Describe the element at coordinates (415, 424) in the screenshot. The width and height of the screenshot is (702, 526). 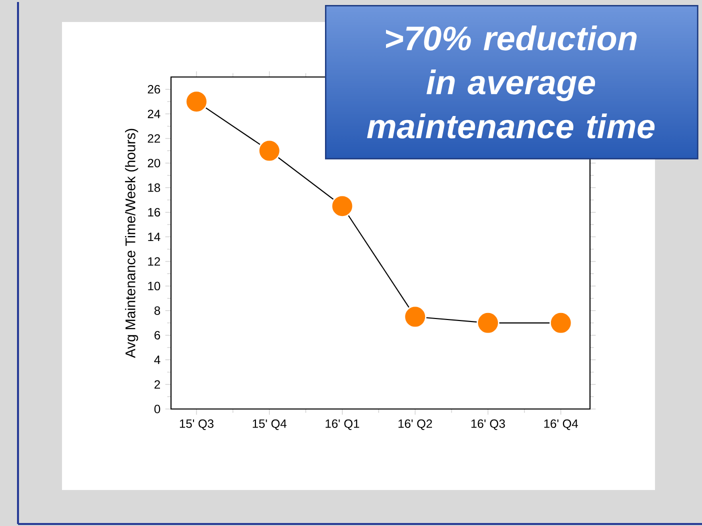
I see `x-tick-label: 16' Q2` at that location.